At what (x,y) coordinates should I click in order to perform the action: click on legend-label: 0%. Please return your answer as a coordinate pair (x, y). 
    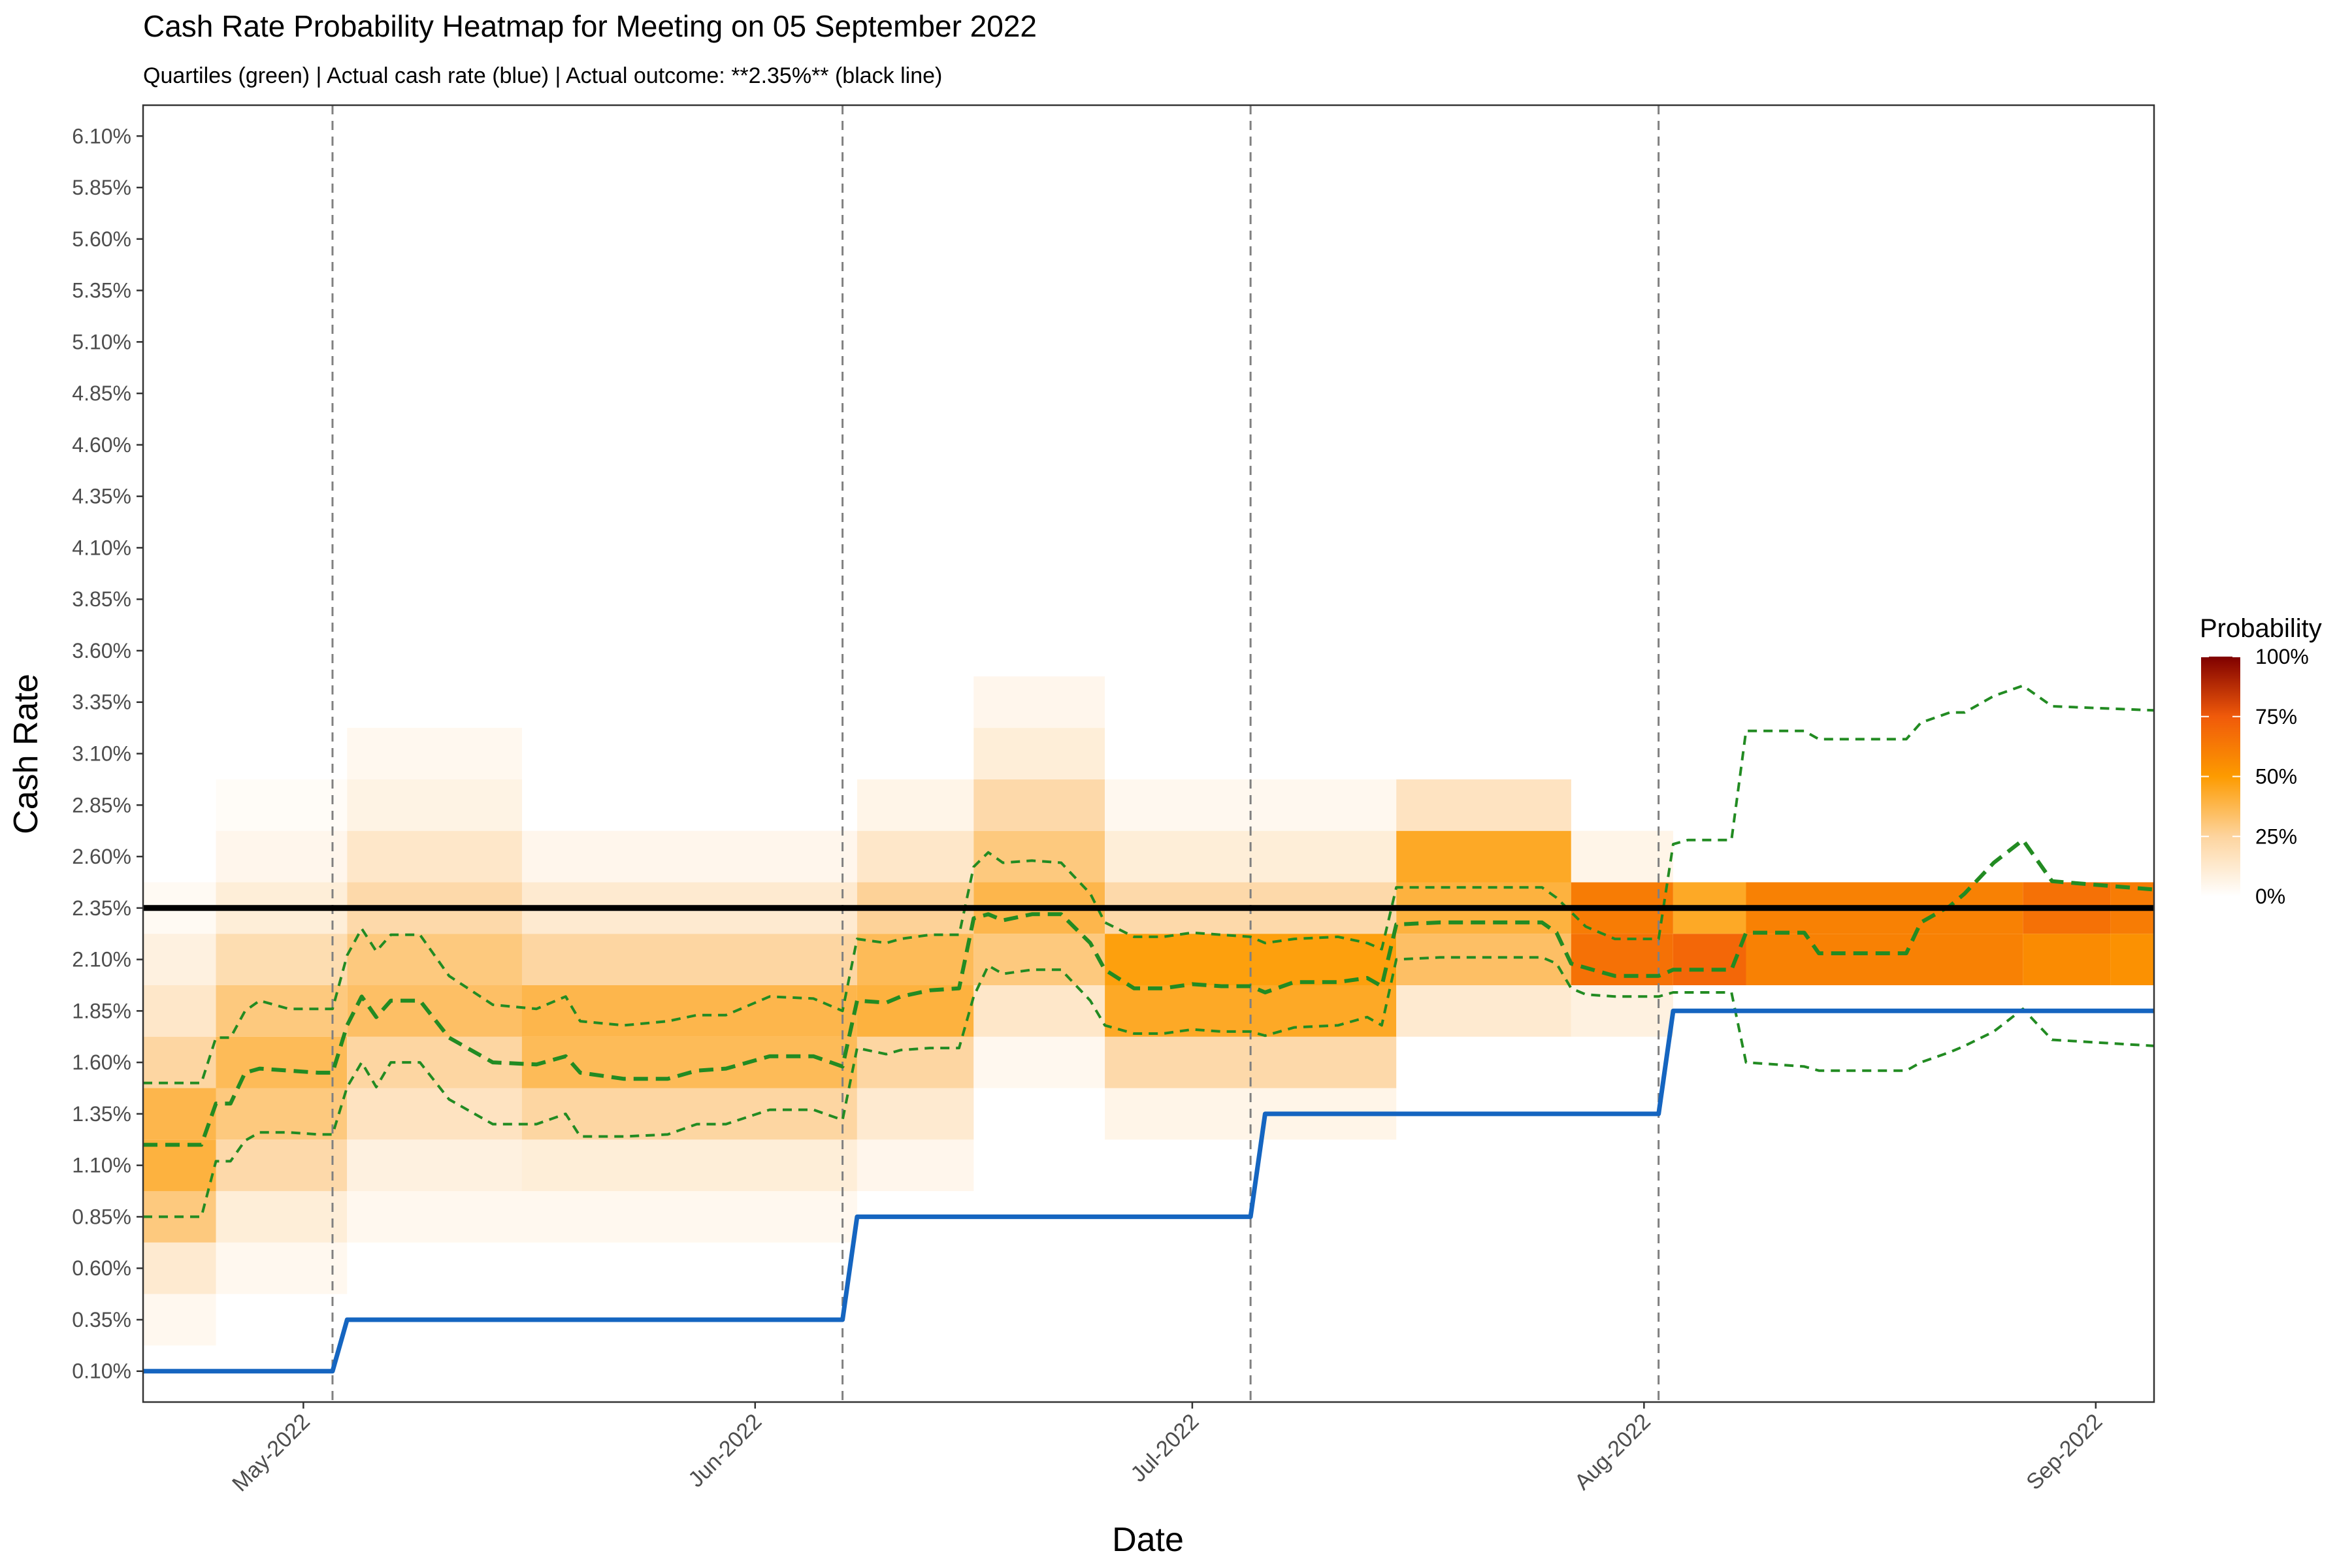
    Looking at the image, I should click on (2270, 896).